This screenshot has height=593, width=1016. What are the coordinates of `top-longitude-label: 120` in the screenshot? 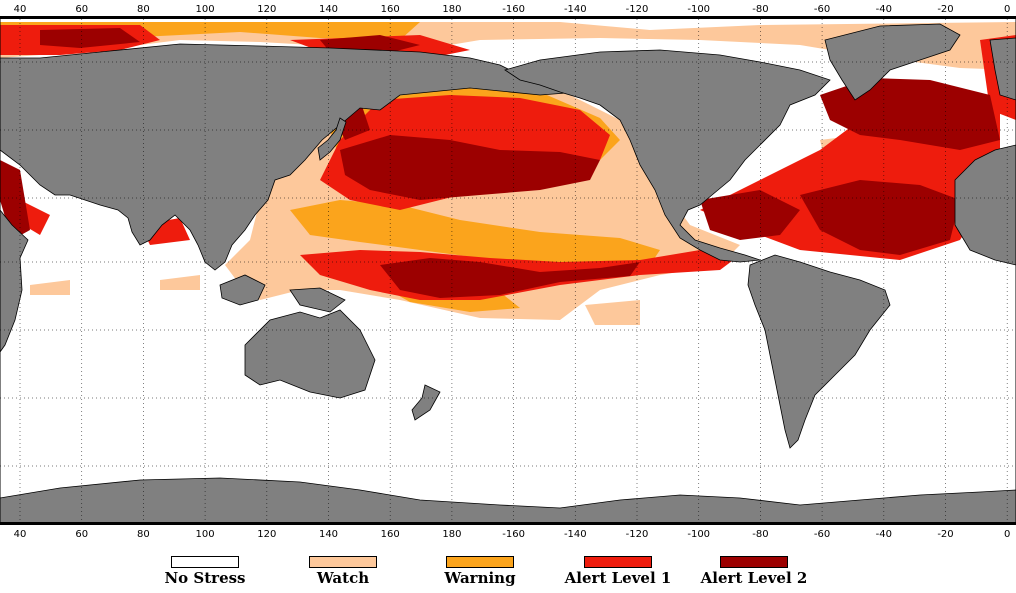 It's located at (266, 9).